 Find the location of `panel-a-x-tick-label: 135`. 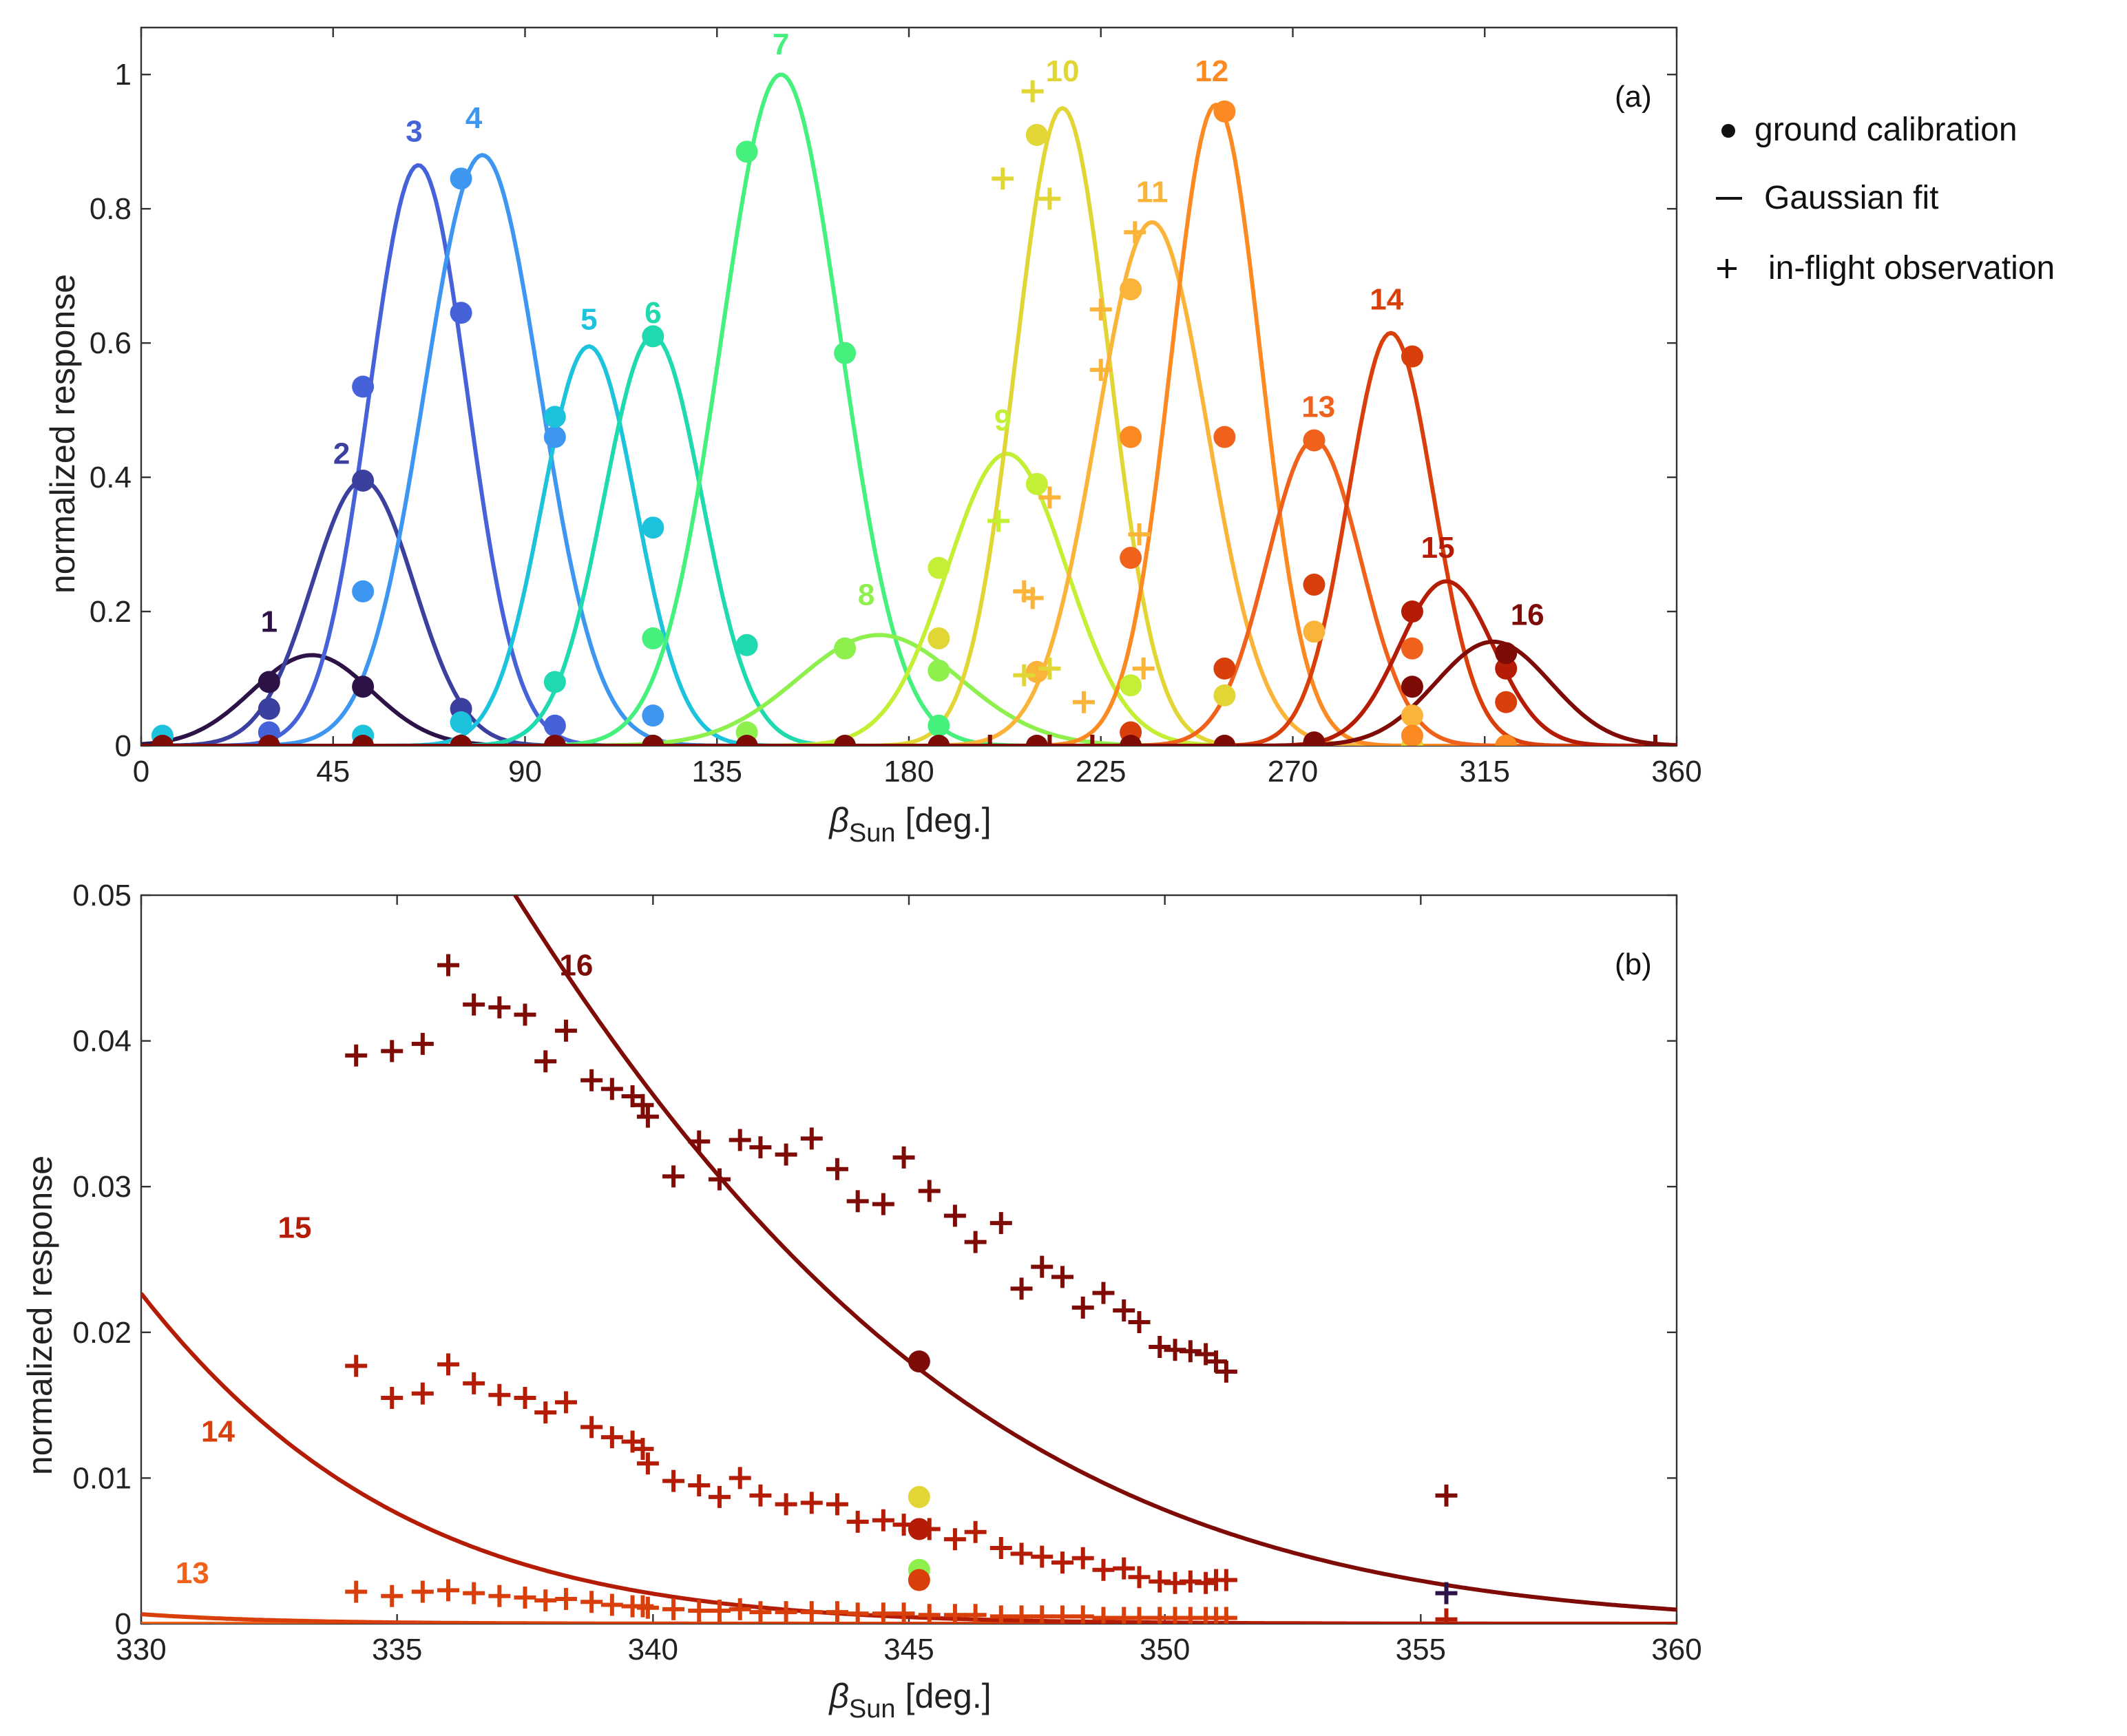

panel-a-x-tick-label: 135 is located at coordinates (717, 771).